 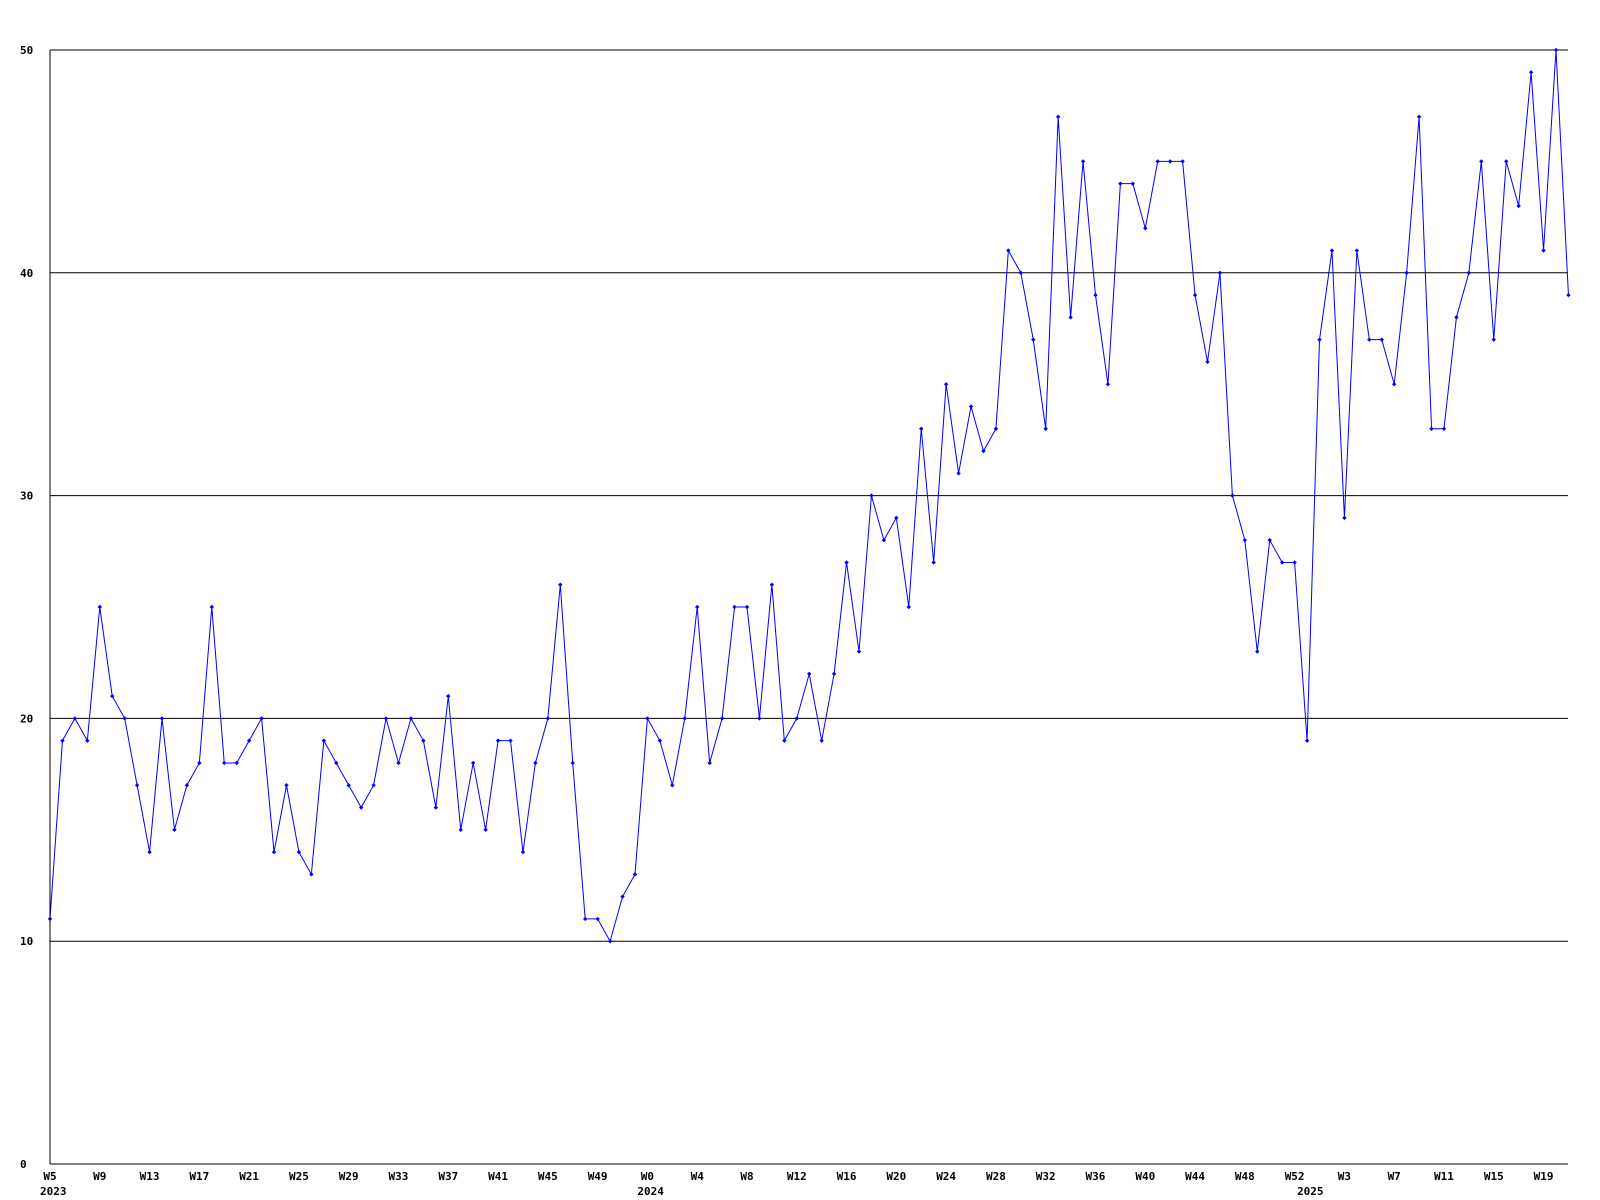 I want to click on x-tick-label: W3, so click(x=1344, y=1176).